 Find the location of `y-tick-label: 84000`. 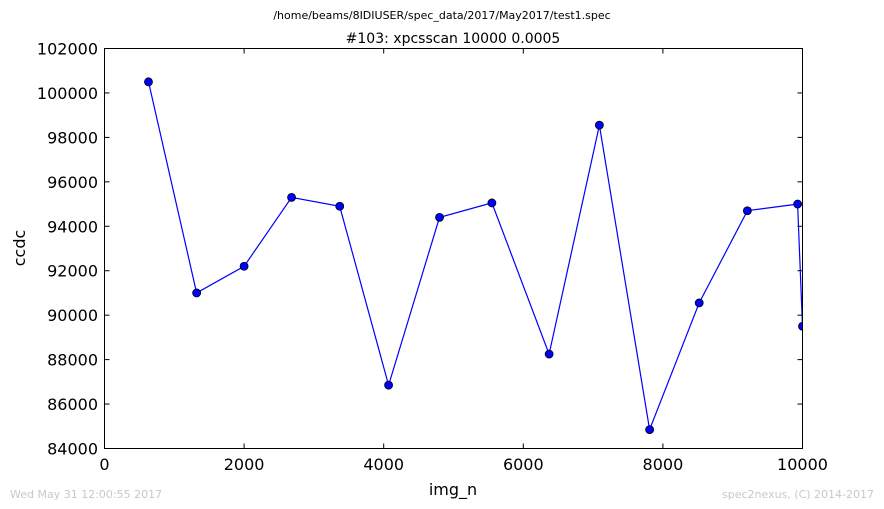

y-tick-label: 84000 is located at coordinates (72, 449).